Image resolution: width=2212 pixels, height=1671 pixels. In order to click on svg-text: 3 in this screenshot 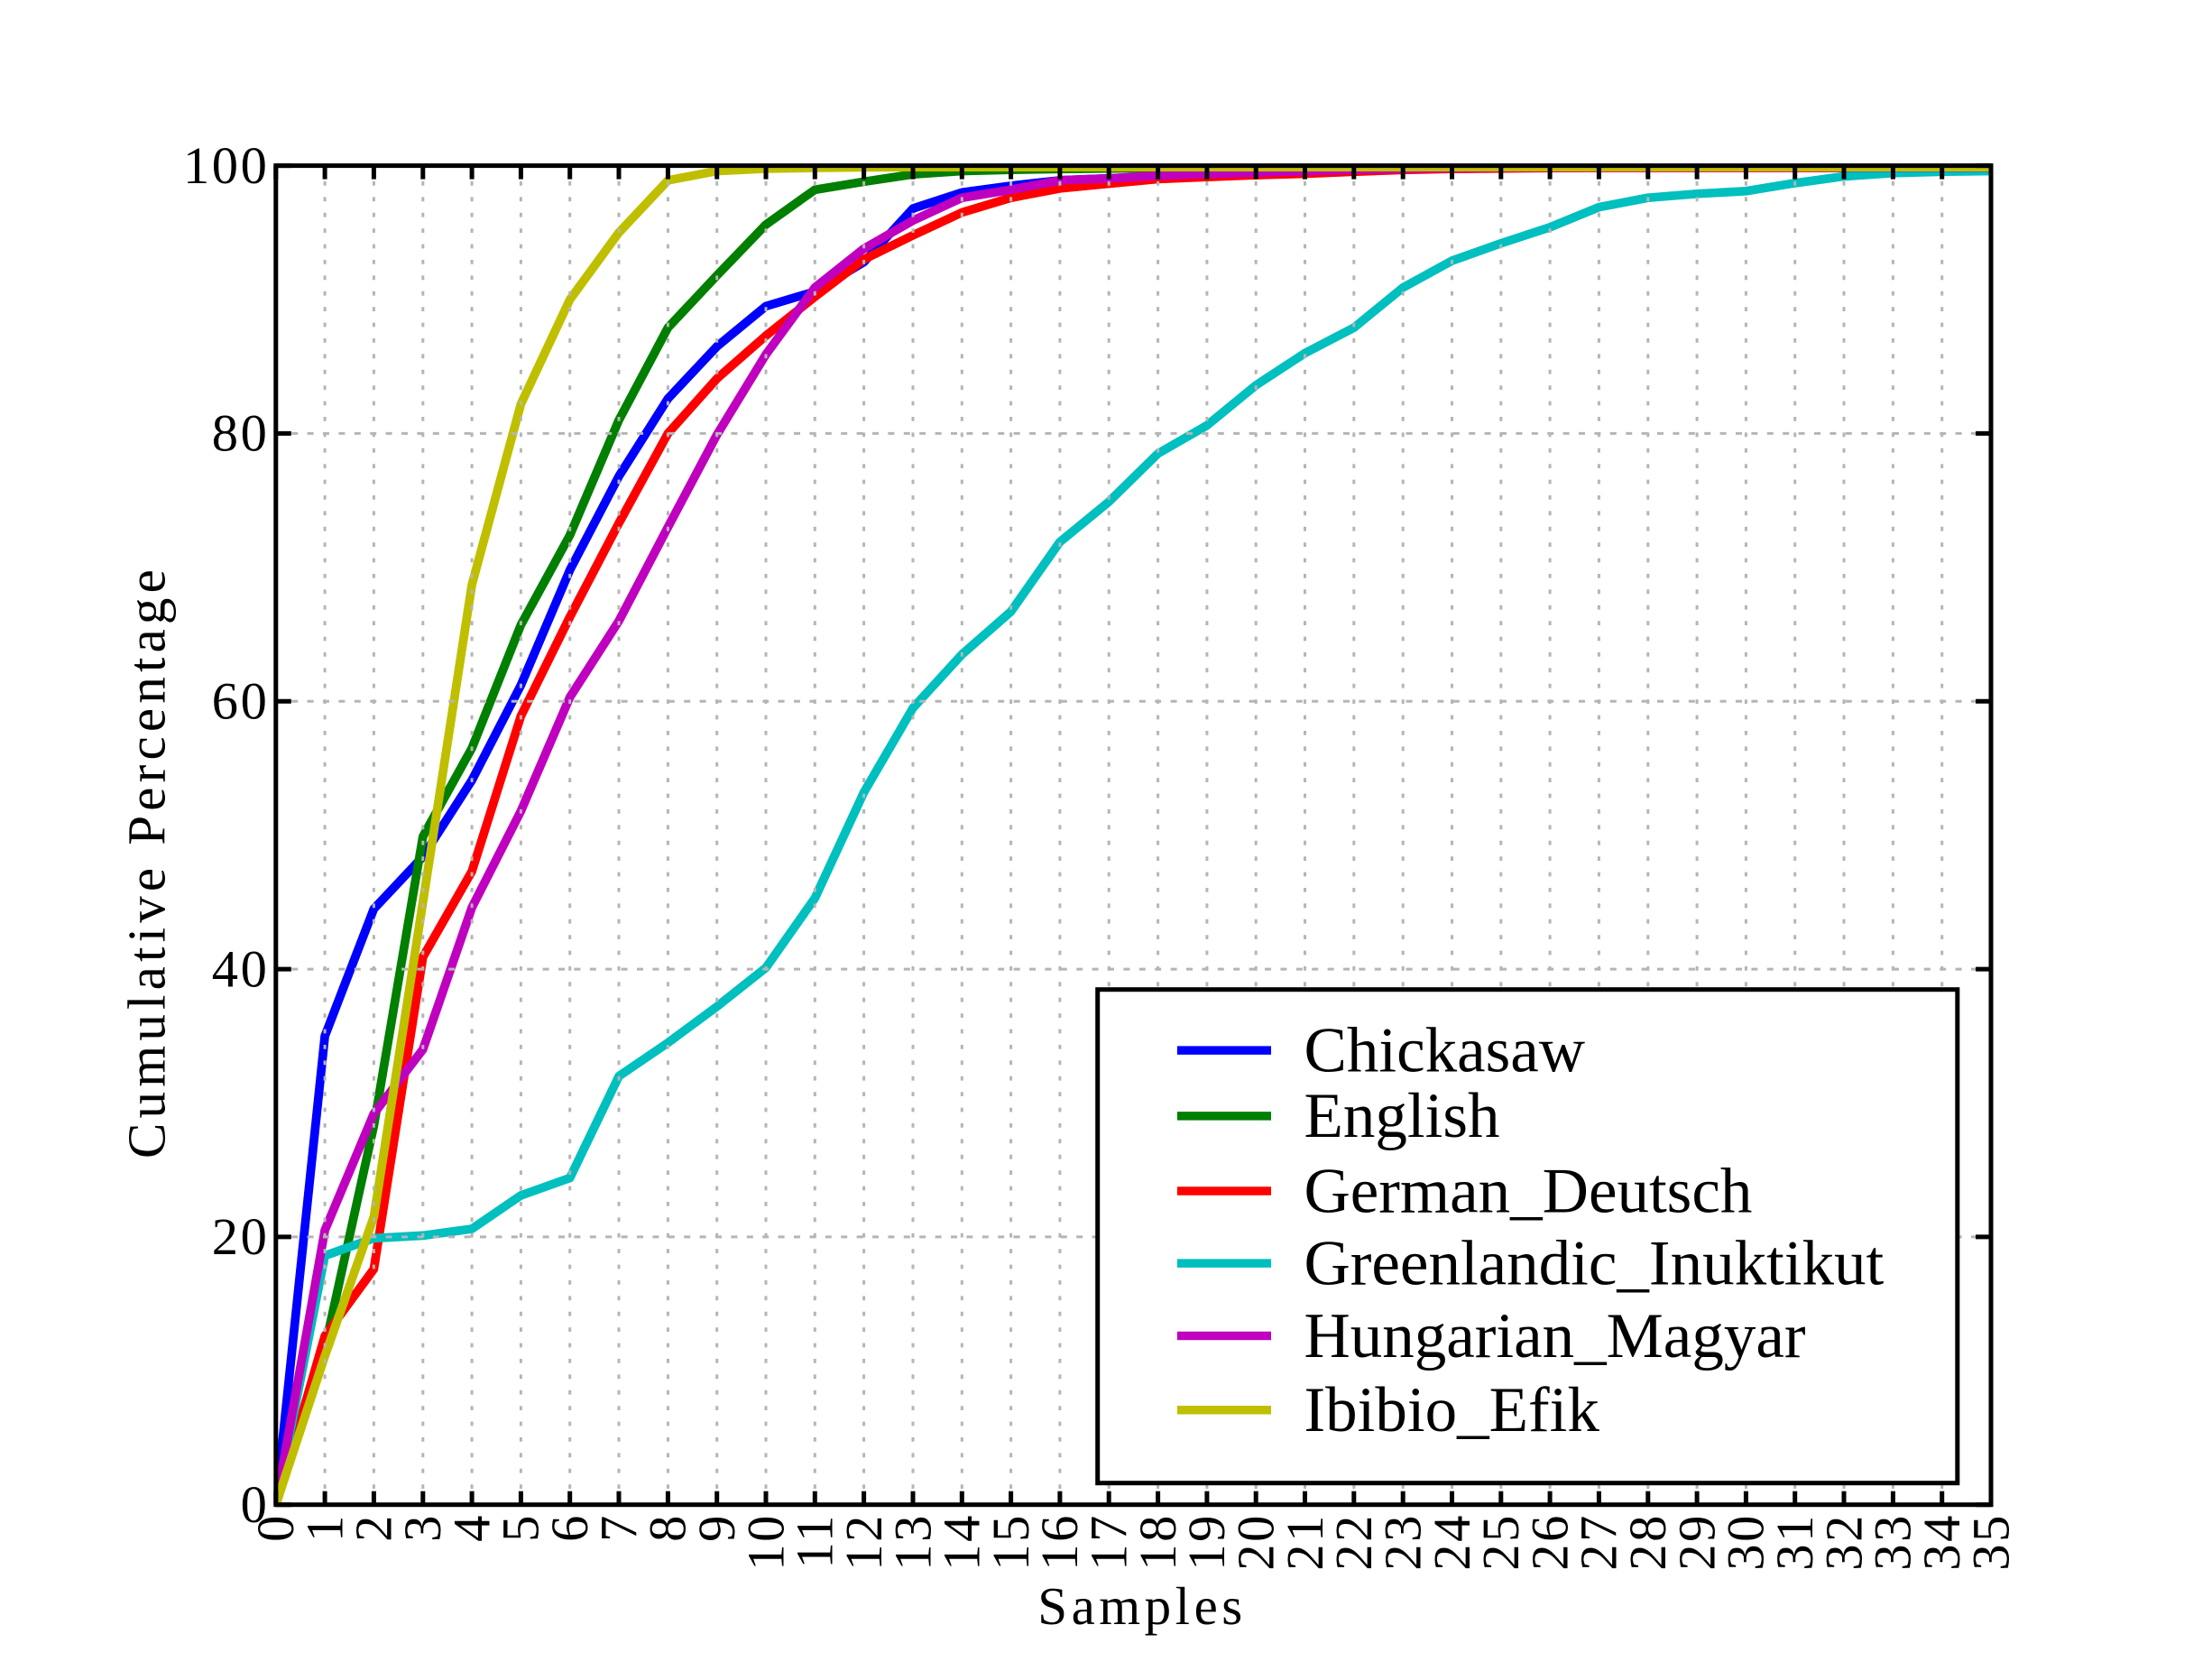, I will do `click(422, 1527)`.